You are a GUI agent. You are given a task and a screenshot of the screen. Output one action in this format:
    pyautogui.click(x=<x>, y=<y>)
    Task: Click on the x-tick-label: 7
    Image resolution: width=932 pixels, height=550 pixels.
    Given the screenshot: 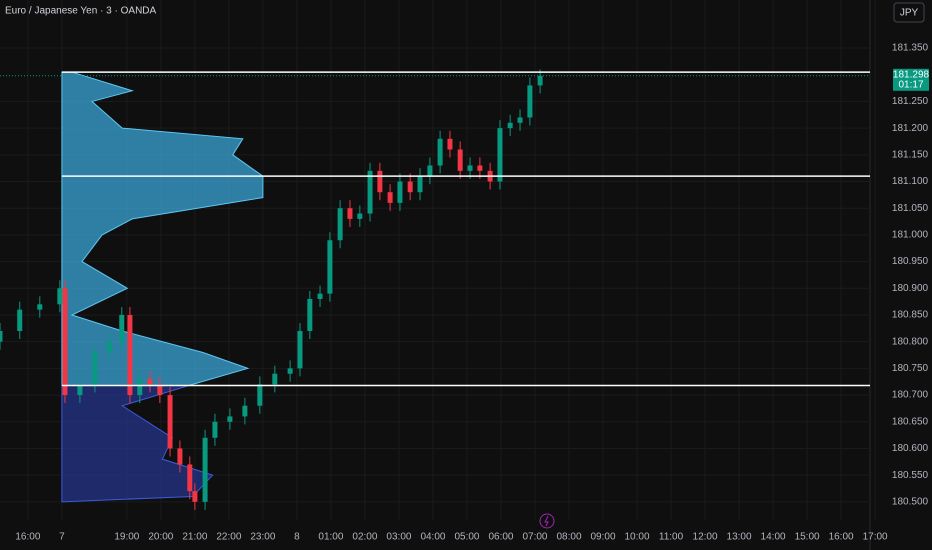 What is the action you would take?
    pyautogui.click(x=62, y=537)
    